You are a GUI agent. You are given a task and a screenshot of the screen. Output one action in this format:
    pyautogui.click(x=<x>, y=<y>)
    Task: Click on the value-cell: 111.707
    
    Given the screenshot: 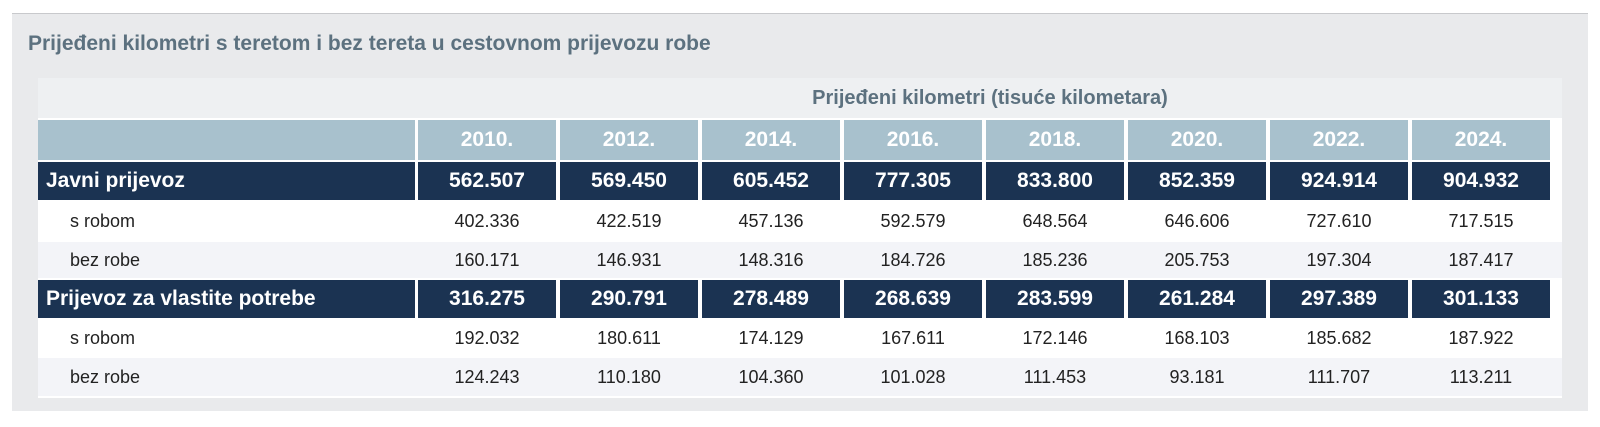 What is the action you would take?
    pyautogui.click(x=1339, y=377)
    